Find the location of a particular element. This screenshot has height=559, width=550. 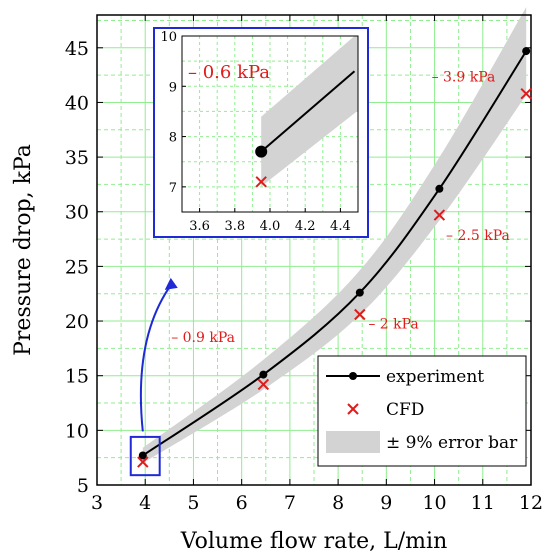

inset-experiment-point is located at coordinates (261, 151).